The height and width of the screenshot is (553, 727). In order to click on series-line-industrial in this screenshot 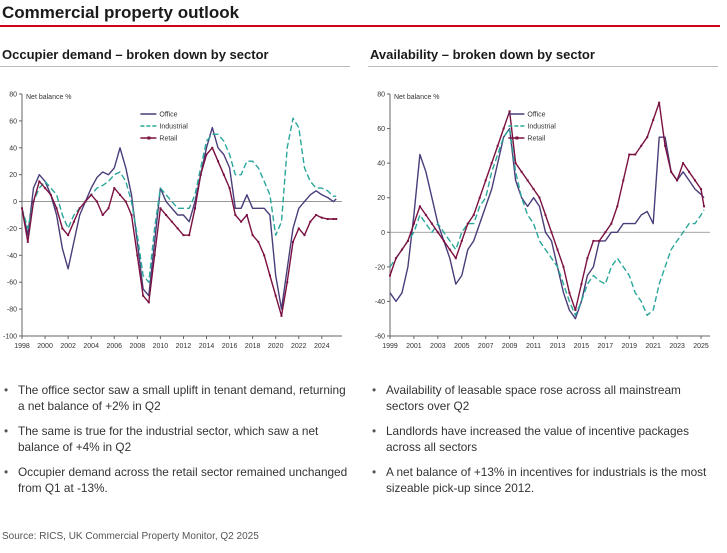, I will do `click(179, 200)`.